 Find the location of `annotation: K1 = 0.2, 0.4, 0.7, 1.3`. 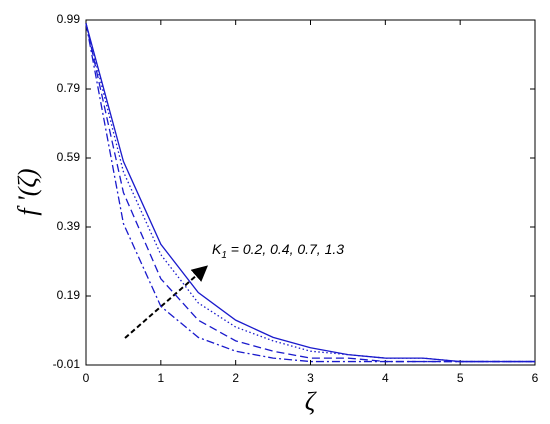

annotation: K1 = 0.2, 0.4, 0.7, 1.3 is located at coordinates (278, 251).